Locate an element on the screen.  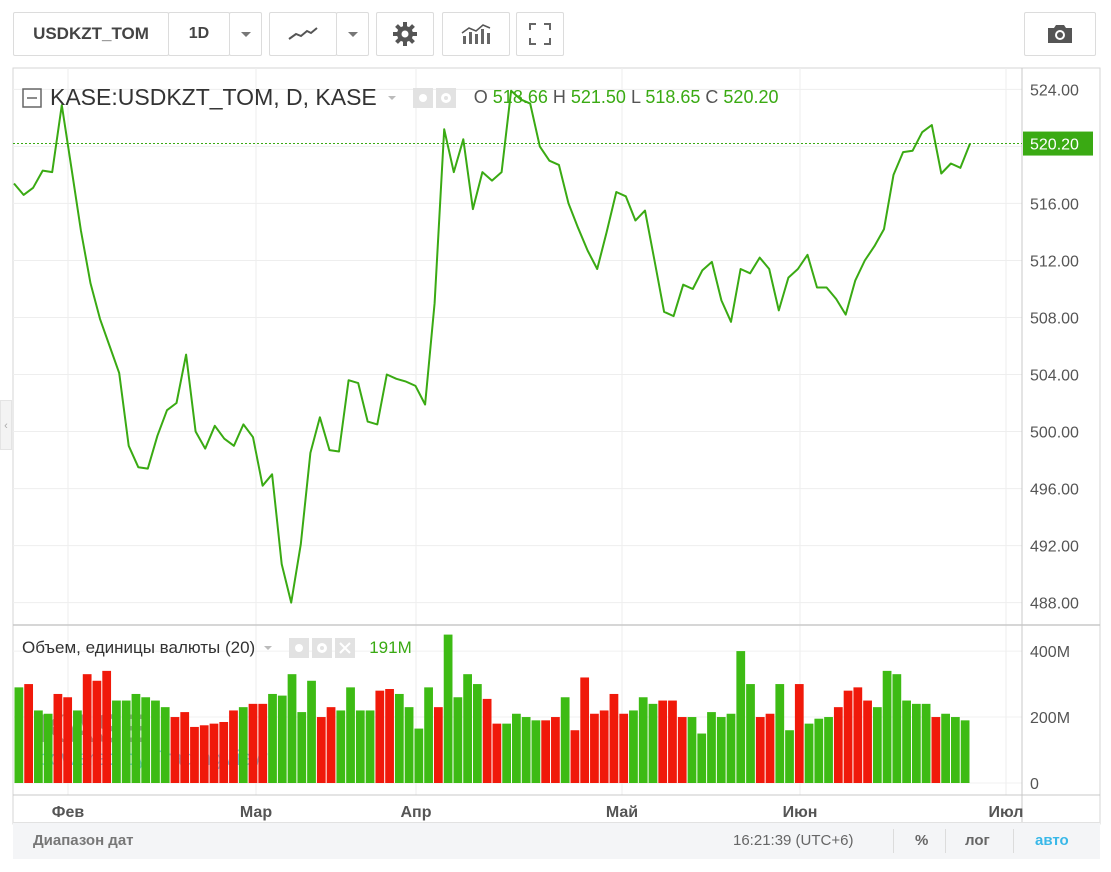
camera-icon is located at coordinates (1060, 34).